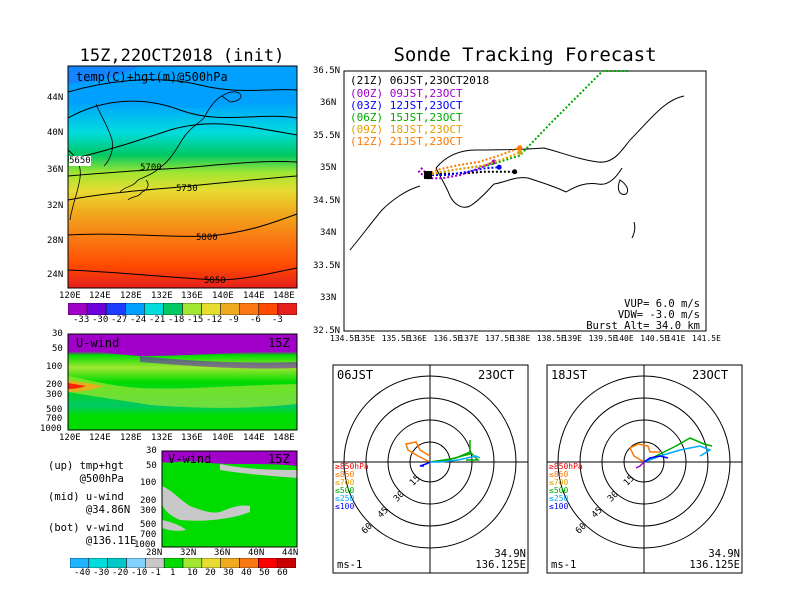 The height and width of the screenshot is (612, 792). Describe the element at coordinates (420, 80) in the screenshot. I see `legend-item: (21Z) 06JST,23OCT2018` at that location.